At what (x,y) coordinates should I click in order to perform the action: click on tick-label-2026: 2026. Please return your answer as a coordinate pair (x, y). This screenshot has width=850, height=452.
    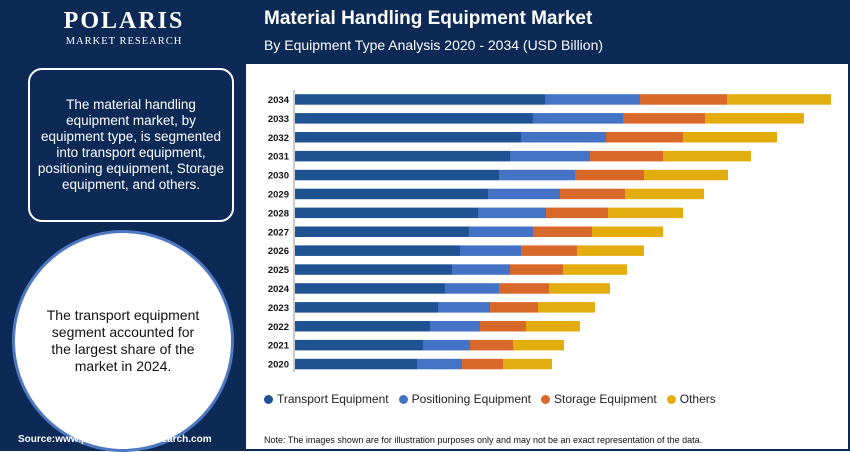
    Looking at the image, I should click on (278, 251).